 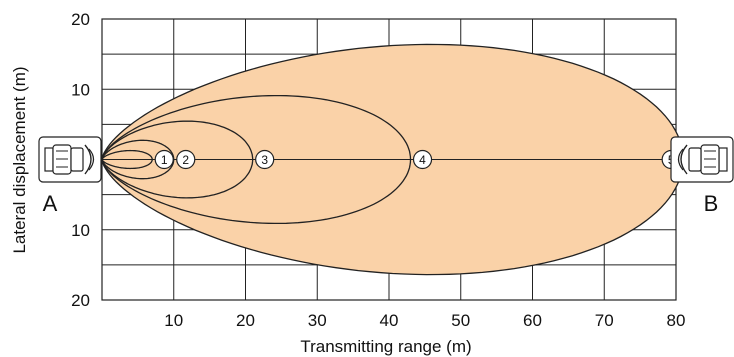 What do you see at coordinates (711, 203) in the screenshot?
I see `endpoint-label-b: B` at bounding box center [711, 203].